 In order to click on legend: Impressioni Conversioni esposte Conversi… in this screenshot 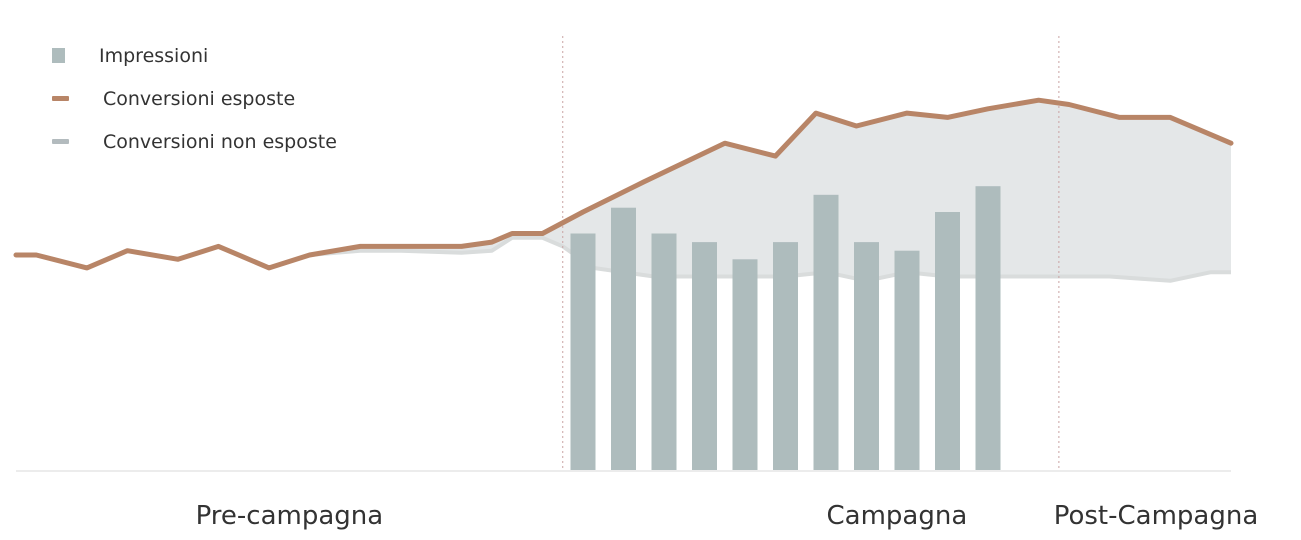, I will do `click(194, 98)`.